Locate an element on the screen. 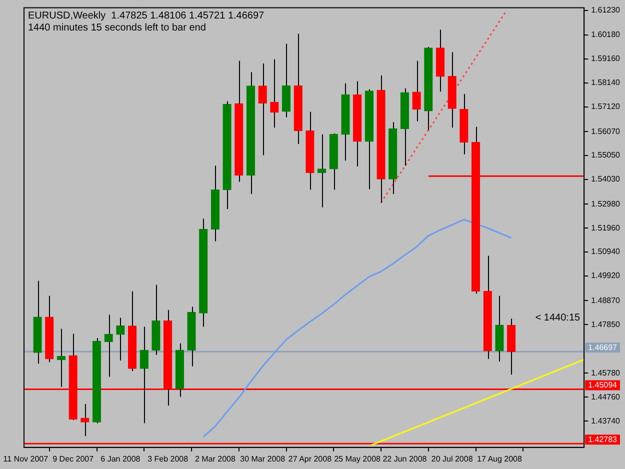 This screenshot has width=625, height=469. text: 1440 minutes 15 seconds left to bar end is located at coordinates (117, 28).